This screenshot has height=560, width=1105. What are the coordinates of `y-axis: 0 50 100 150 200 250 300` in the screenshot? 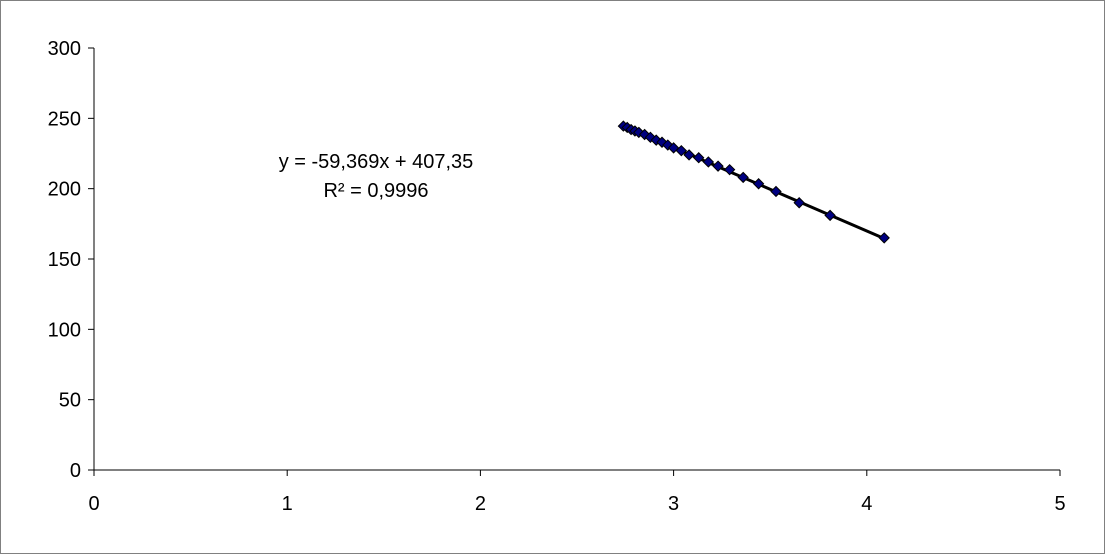 It's located at (71, 260).